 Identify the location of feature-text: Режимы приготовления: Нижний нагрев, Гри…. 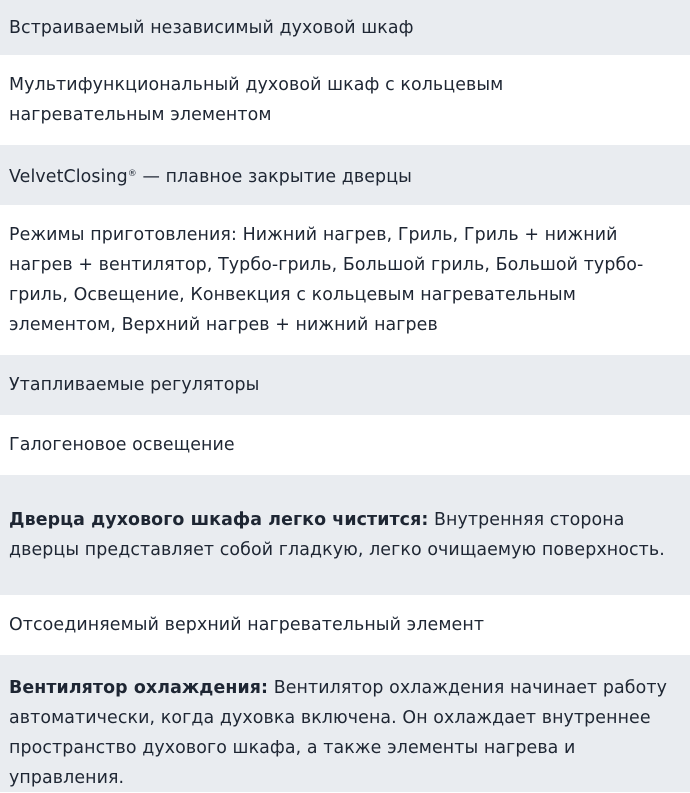
(326, 280).